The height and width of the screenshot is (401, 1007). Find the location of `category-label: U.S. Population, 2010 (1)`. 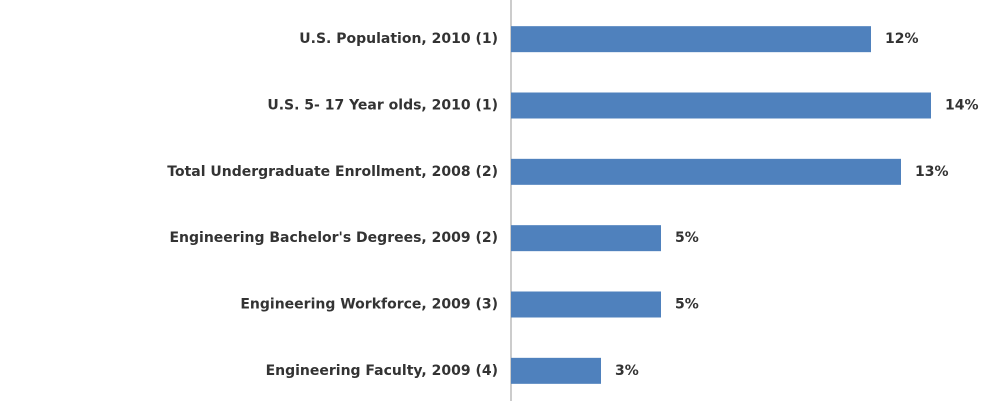

category-label: U.S. Population, 2010 (1) is located at coordinates (398, 39).